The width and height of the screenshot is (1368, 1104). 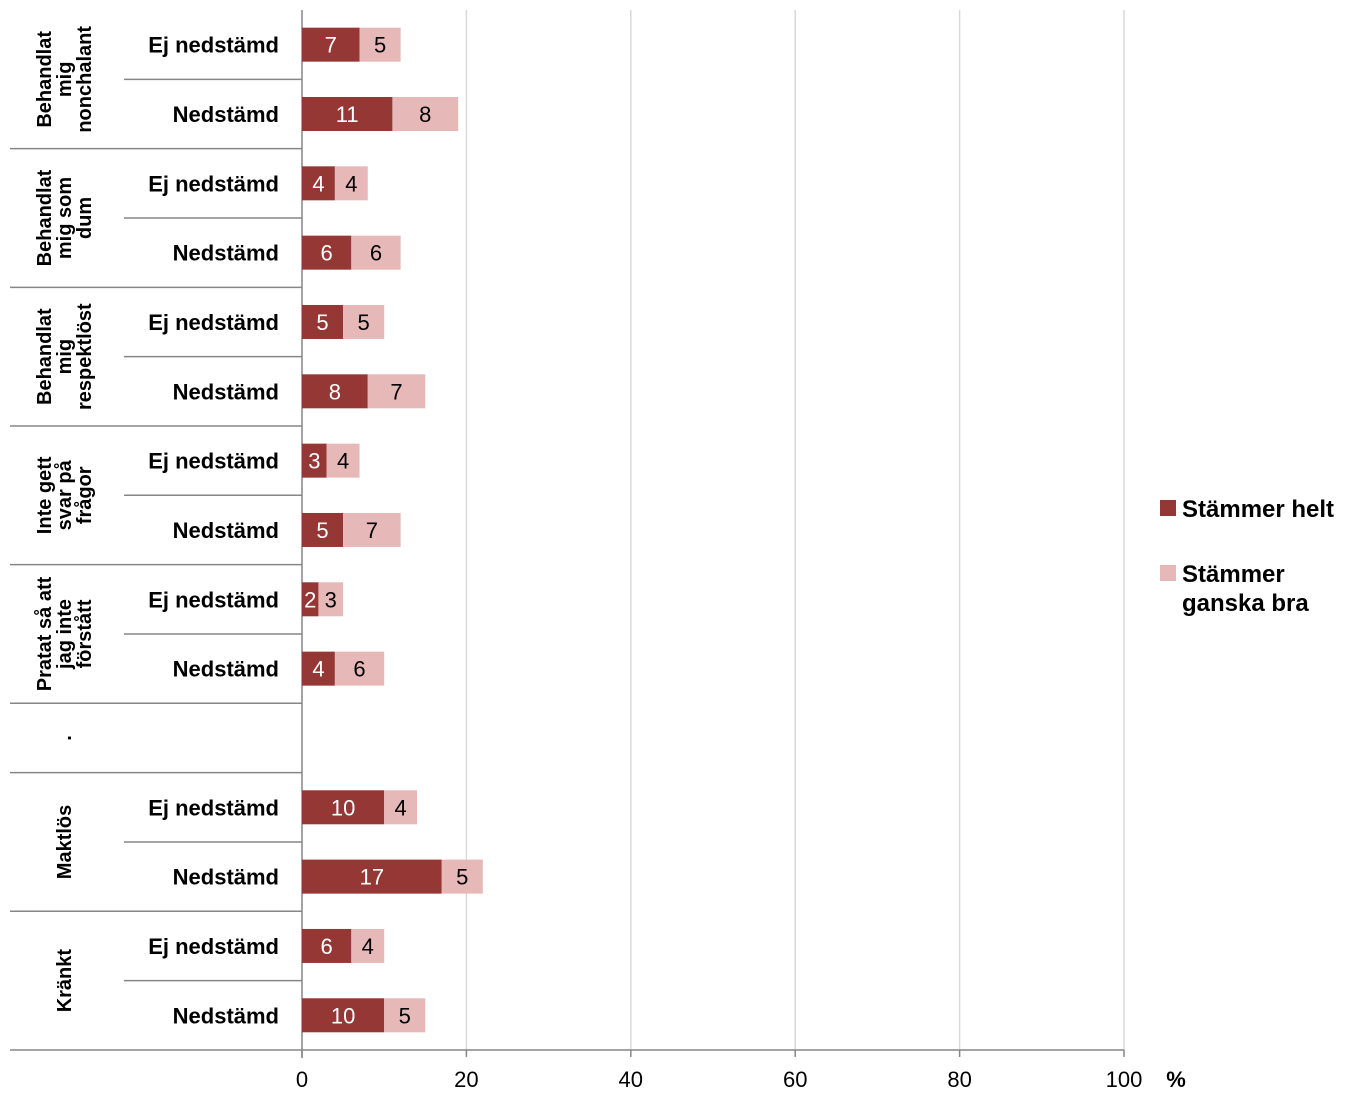 What do you see at coordinates (1176, 1079) in the screenshot?
I see `x-unit-label: %` at bounding box center [1176, 1079].